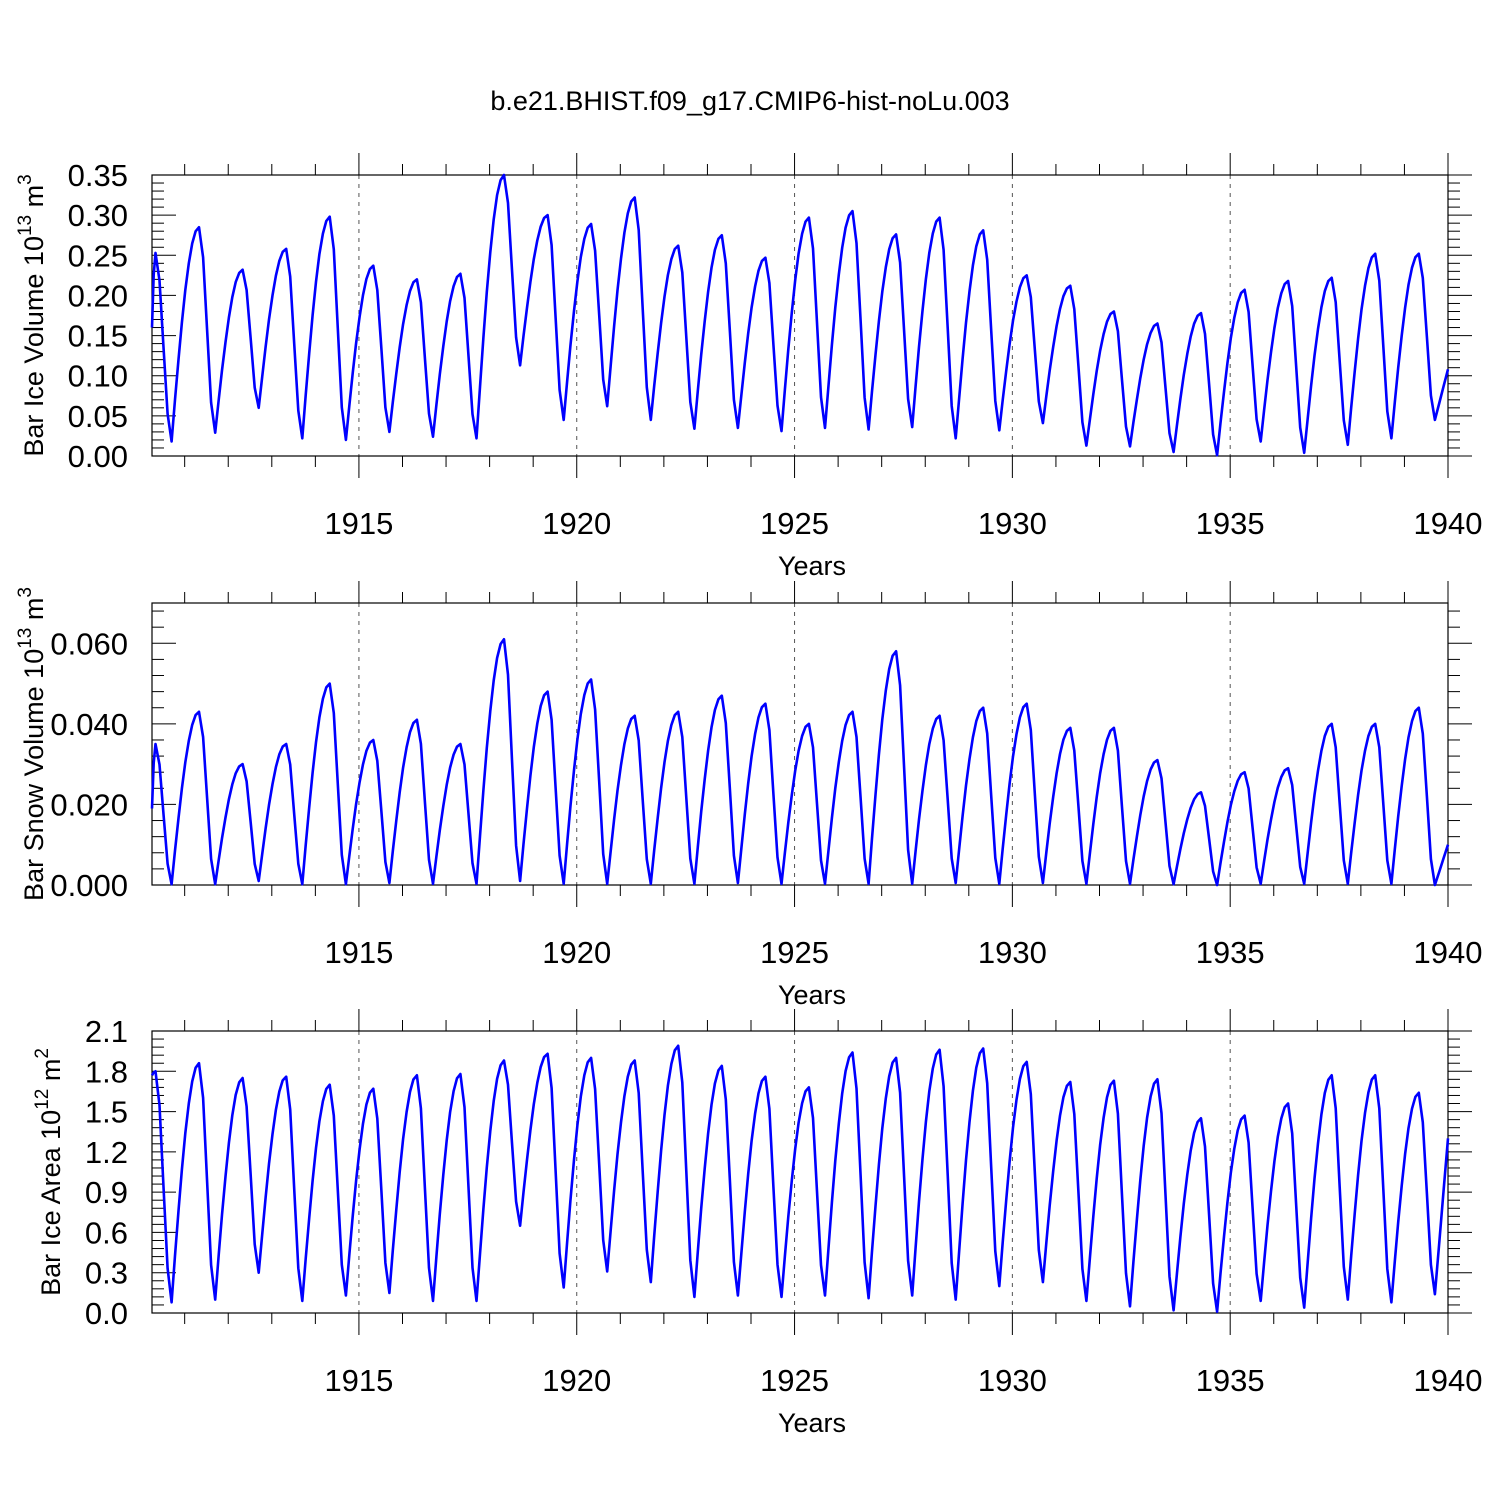 The width and height of the screenshot is (1500, 1500). Describe the element at coordinates (98, 295) in the screenshot. I see `y-tick-label: 0.20` at that location.